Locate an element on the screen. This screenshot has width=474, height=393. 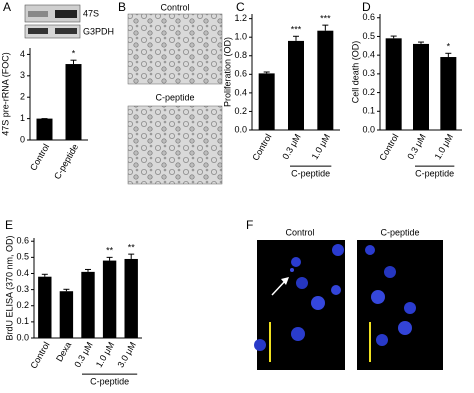
panel-letter: F is located at coordinates (249, 225).